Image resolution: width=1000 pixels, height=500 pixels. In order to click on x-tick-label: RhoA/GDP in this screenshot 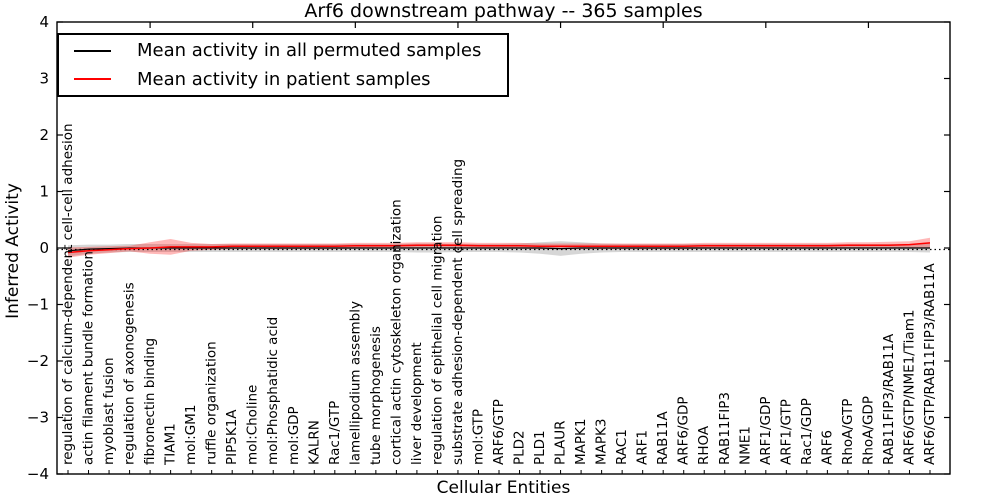, I will do `click(868, 430)`.